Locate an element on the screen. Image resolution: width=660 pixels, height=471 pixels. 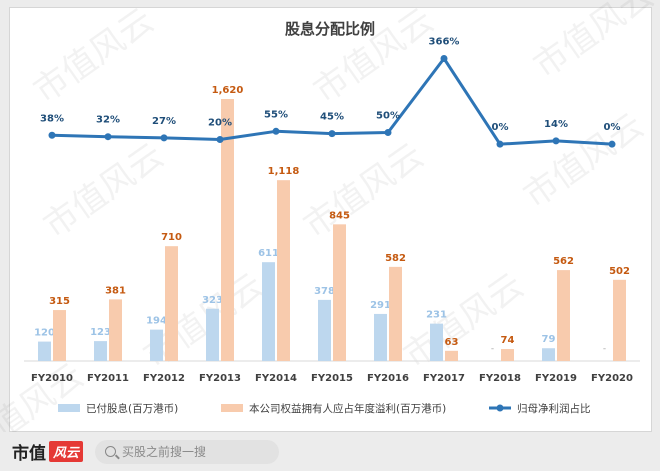
bar-data-label: 123 is located at coordinates (100, 332).